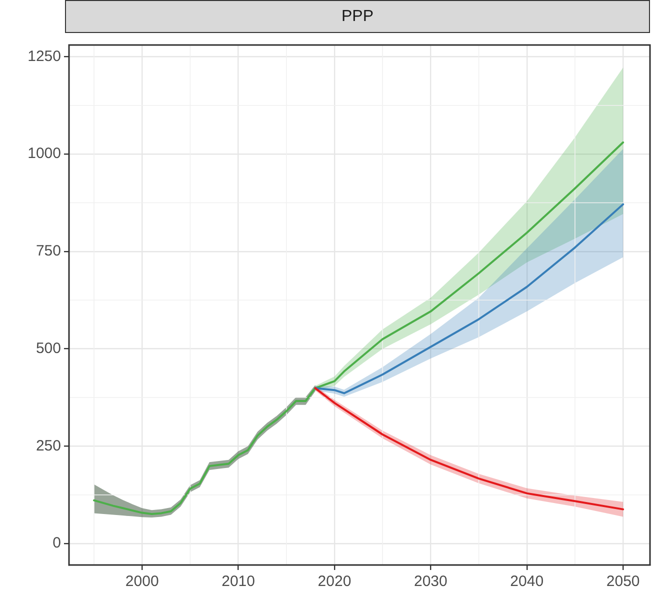 This screenshot has width=658, height=598. I want to click on y-tick-label: 1000, so click(44, 153).